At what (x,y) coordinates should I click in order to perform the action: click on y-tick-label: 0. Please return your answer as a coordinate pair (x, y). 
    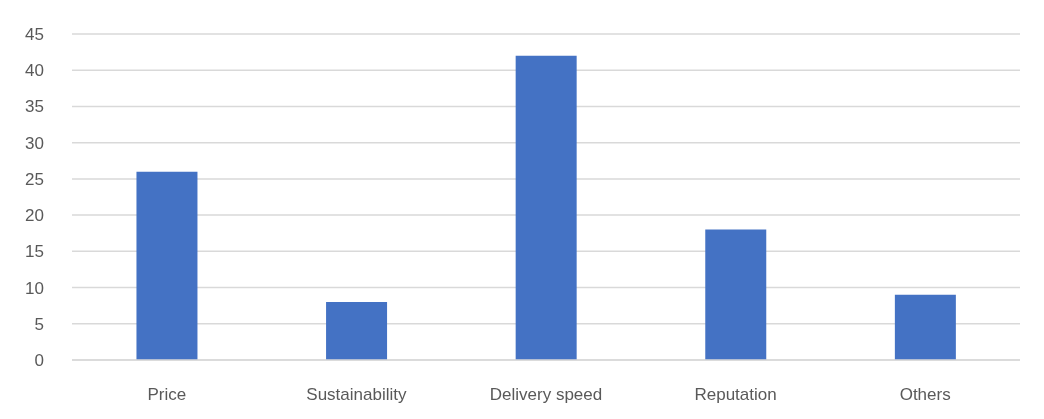
    Looking at the image, I should click on (39, 361).